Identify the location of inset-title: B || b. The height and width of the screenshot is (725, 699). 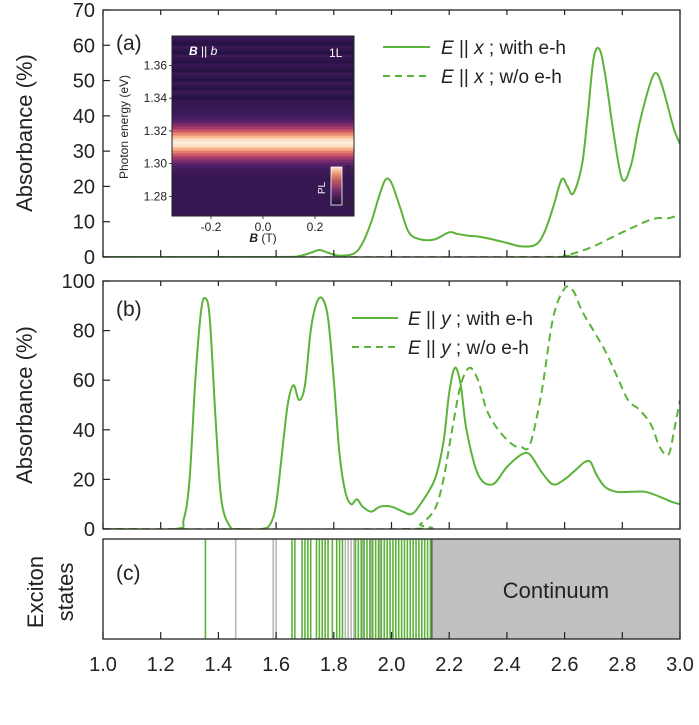
(203, 51).